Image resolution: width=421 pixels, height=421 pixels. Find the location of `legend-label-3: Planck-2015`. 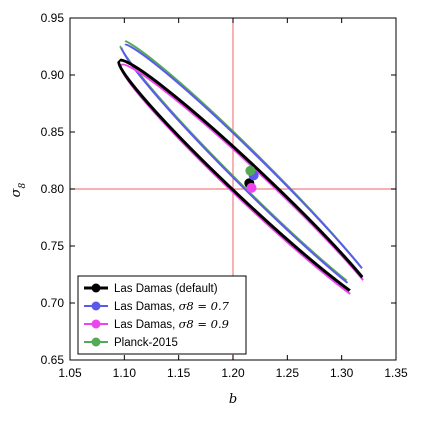

legend-label-3: Planck-2015 is located at coordinates (146, 343).